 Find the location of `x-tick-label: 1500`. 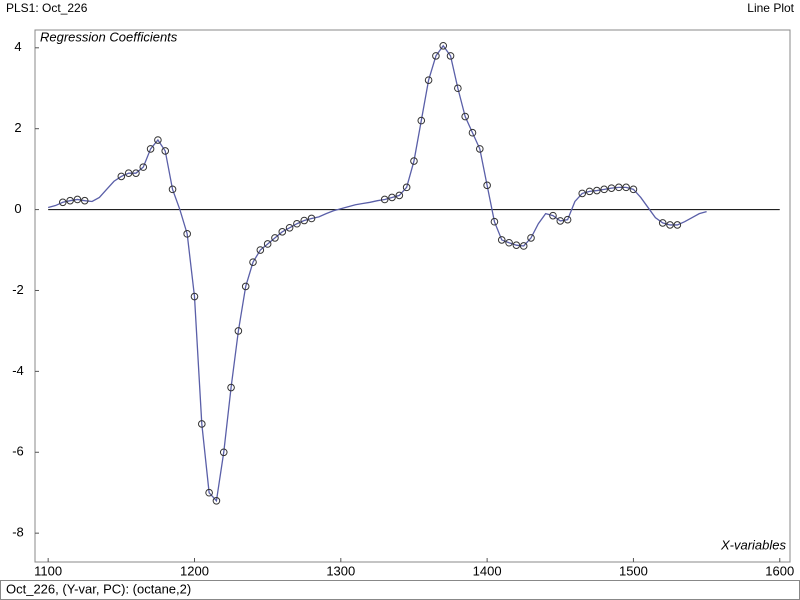

x-tick-label: 1500 is located at coordinates (633, 570).